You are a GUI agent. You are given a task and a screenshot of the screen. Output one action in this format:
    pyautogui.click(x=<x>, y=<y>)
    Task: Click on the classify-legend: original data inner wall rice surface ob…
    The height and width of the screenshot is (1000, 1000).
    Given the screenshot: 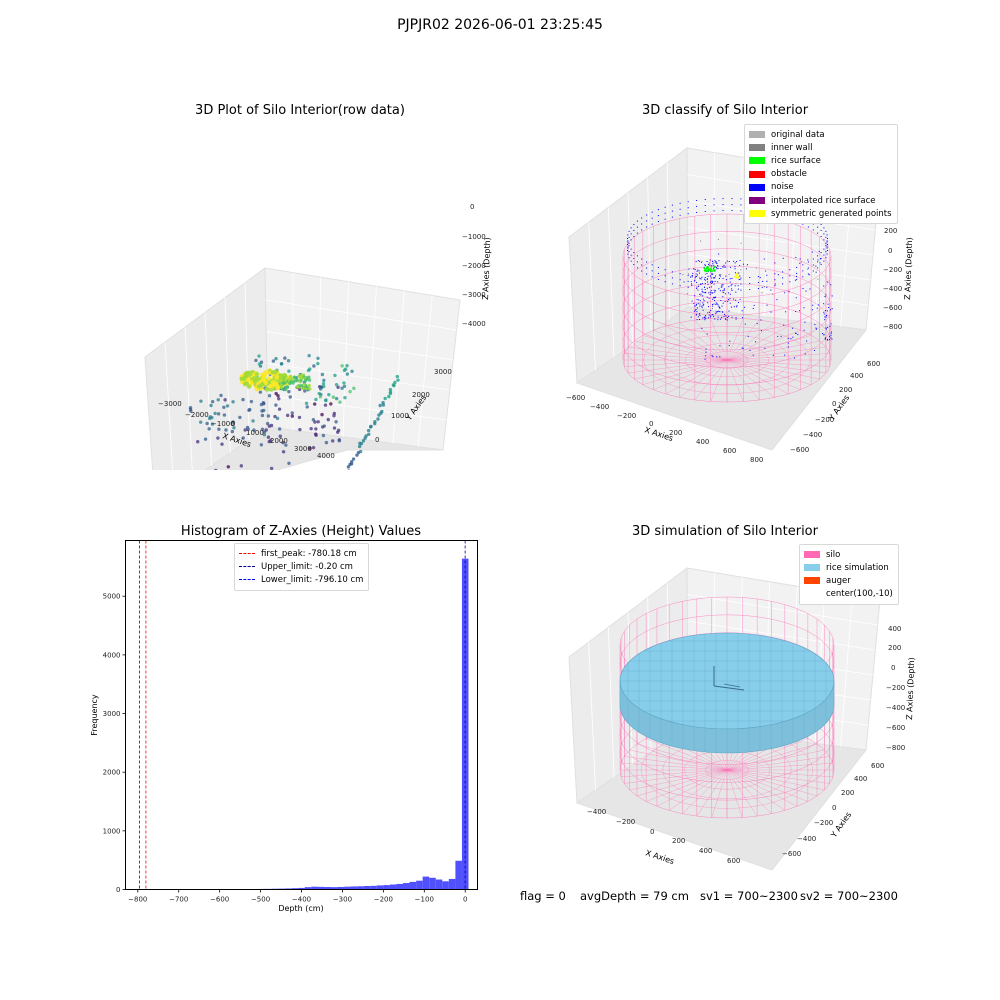 What is the action you would take?
    pyautogui.click(x=821, y=174)
    